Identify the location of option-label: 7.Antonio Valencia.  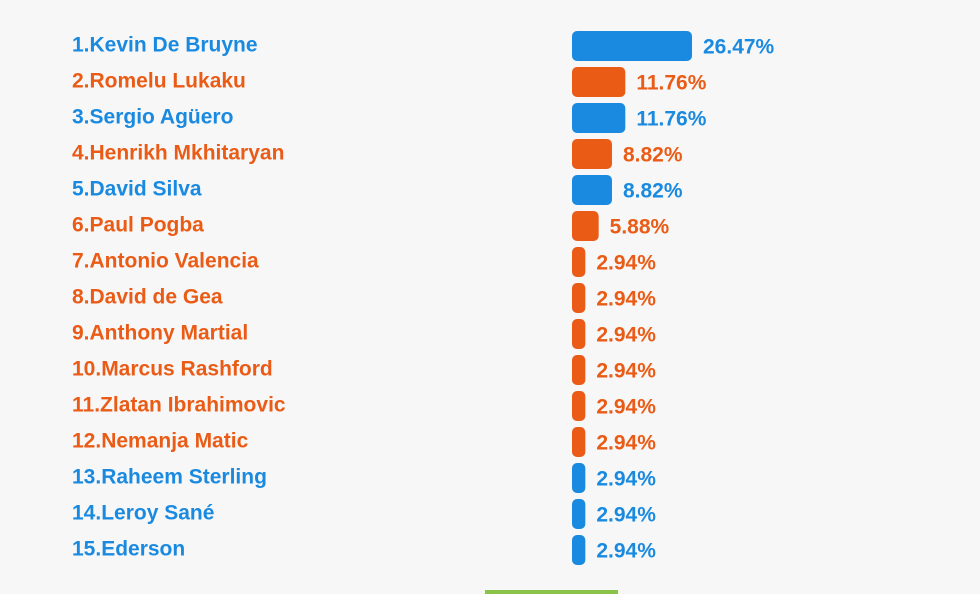
(165, 261).